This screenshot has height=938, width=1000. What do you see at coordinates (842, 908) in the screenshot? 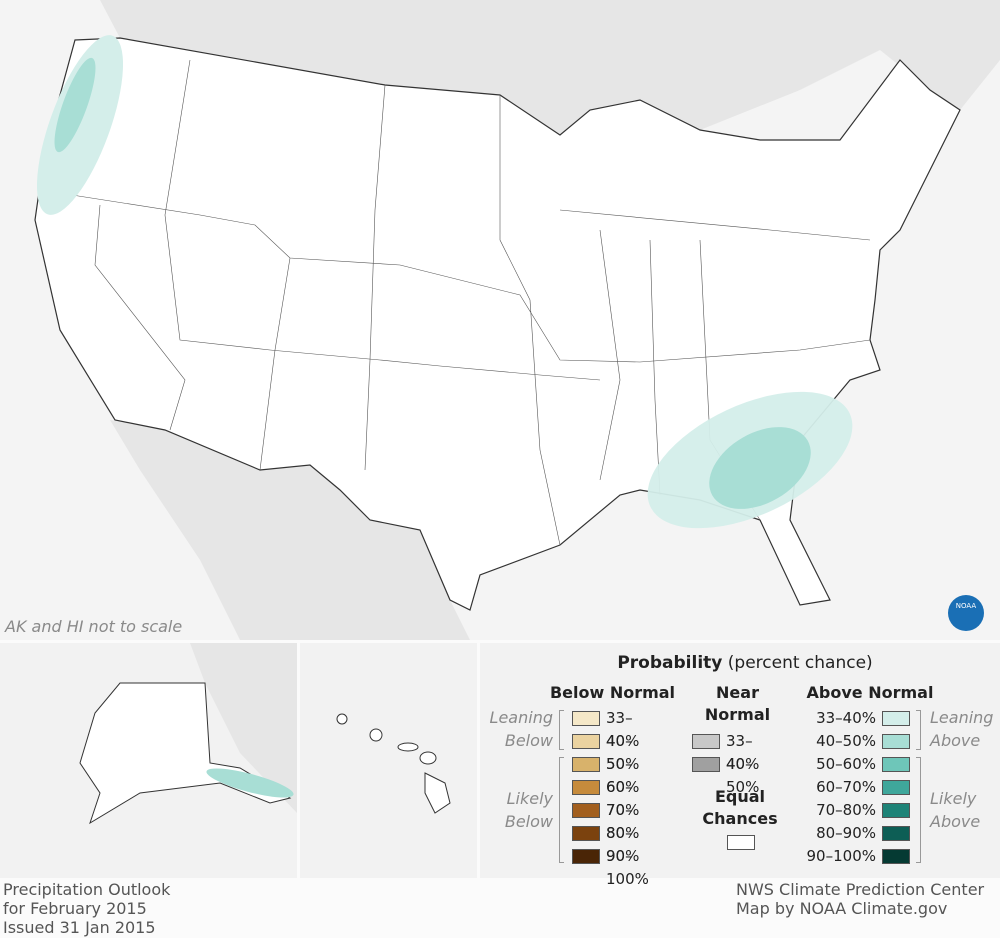
I see `footer-line: Map by NOAA Climate.gov` at bounding box center [842, 908].